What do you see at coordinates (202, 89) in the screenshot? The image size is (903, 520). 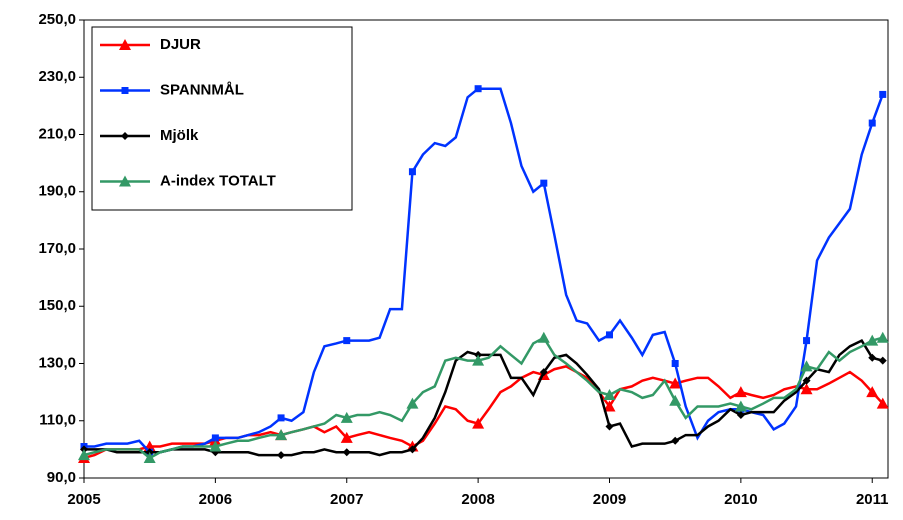 I see `legend-label: SPANNMÅL` at bounding box center [202, 89].